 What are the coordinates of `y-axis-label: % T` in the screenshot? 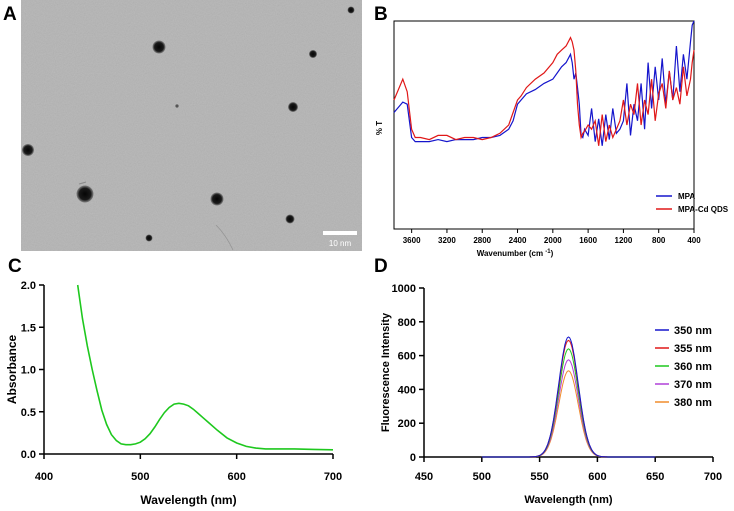 It's located at (379, 128).